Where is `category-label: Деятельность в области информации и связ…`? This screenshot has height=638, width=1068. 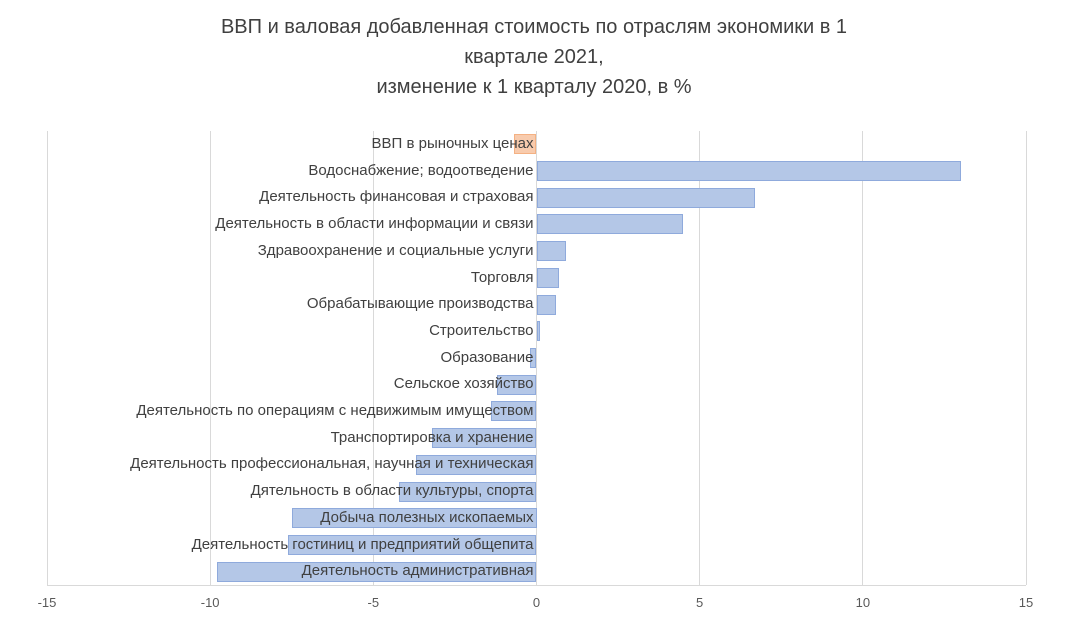 category-label: Деятельность в области информации и связ… is located at coordinates (374, 224).